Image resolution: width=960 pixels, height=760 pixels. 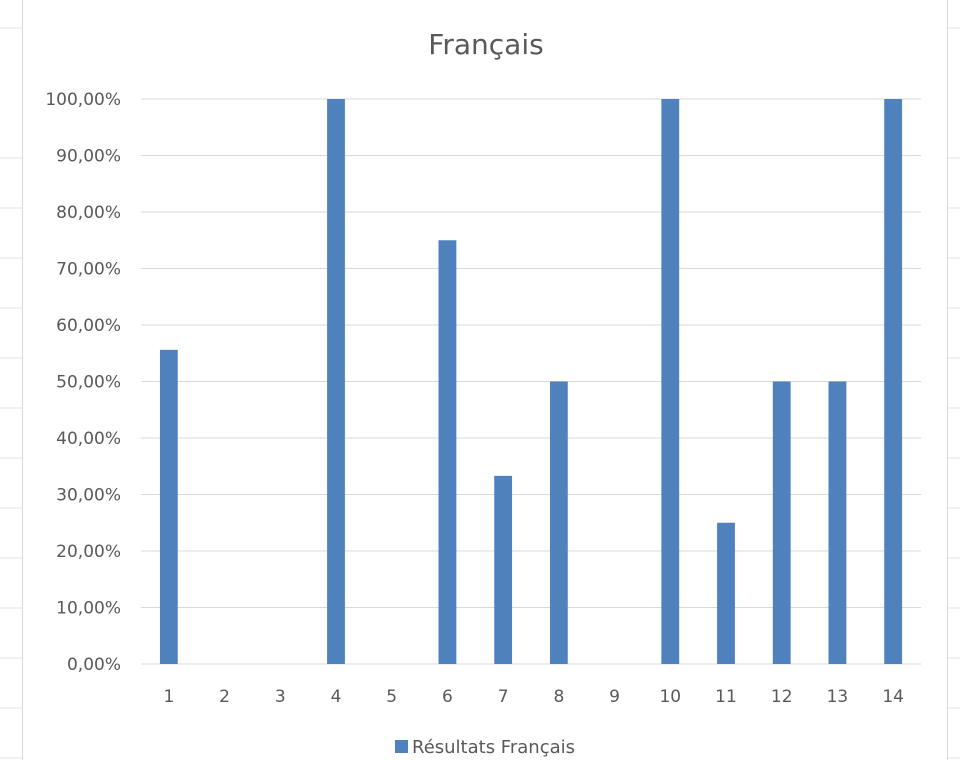 I want to click on x-tick-label: 13, so click(x=838, y=697).